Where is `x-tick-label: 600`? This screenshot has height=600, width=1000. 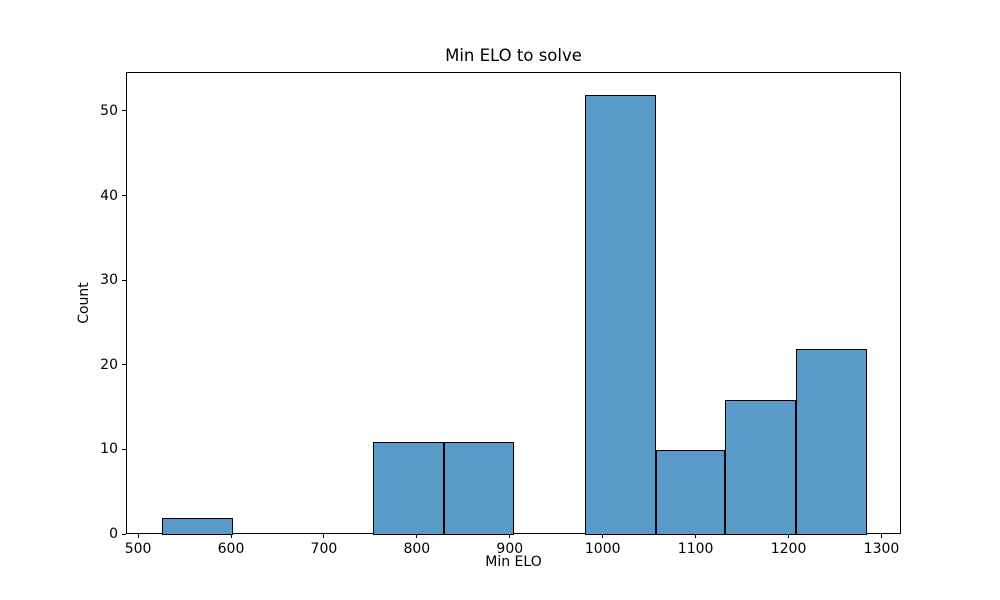 x-tick-label: 600 is located at coordinates (231, 549).